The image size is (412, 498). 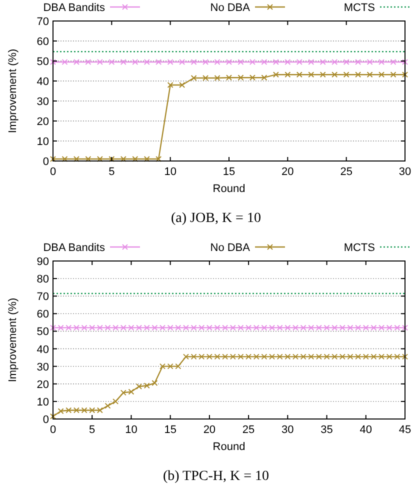 What do you see at coordinates (405, 430) in the screenshot?
I see `x-tick-label: 45` at bounding box center [405, 430].